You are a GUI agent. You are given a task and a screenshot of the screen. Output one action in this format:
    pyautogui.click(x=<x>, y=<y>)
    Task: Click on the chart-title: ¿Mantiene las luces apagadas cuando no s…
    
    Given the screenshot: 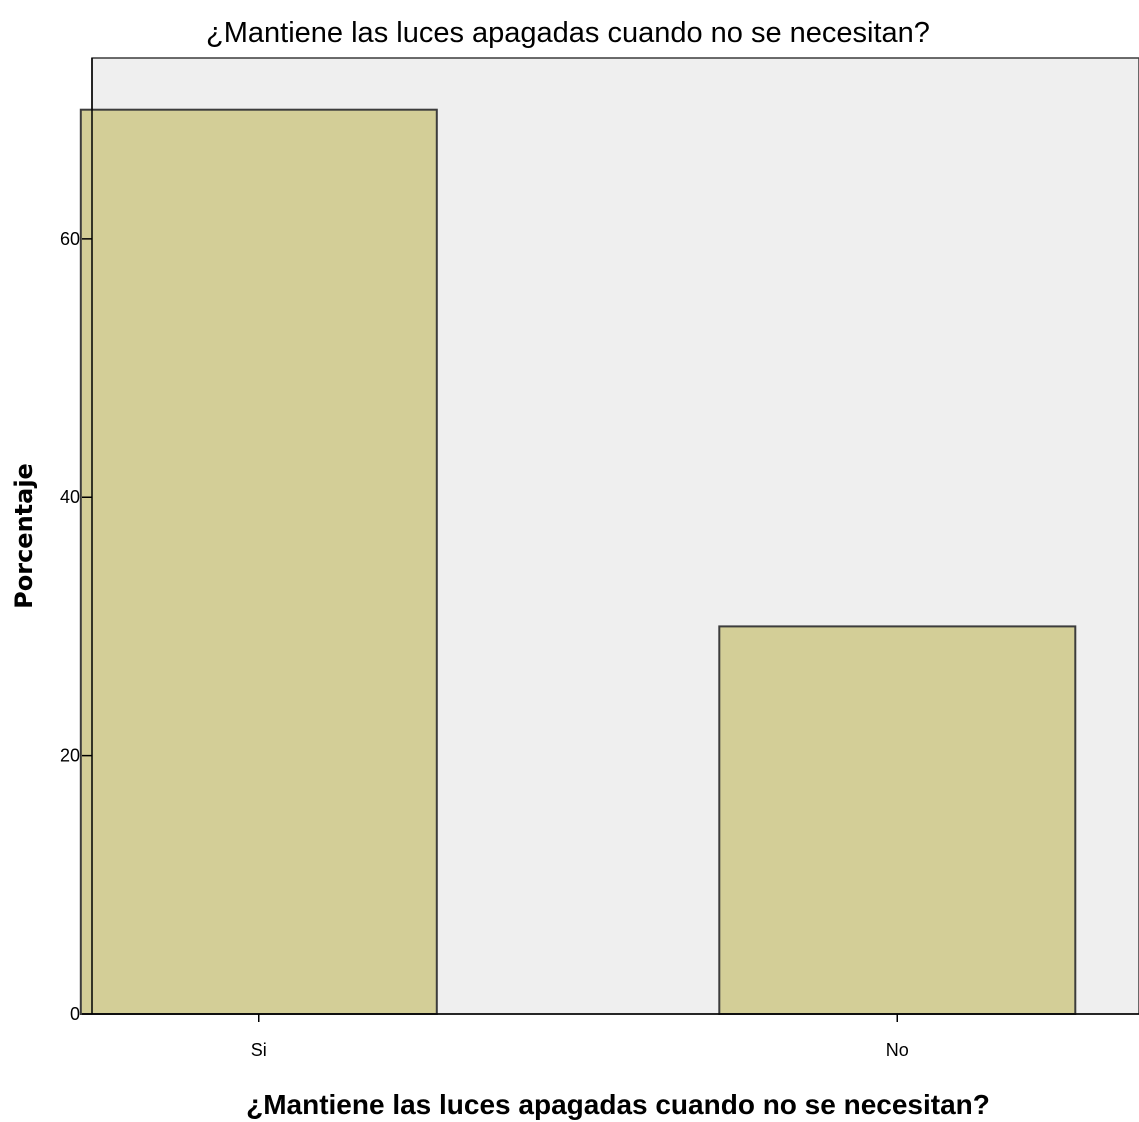 What is the action you would take?
    pyautogui.click(x=568, y=33)
    